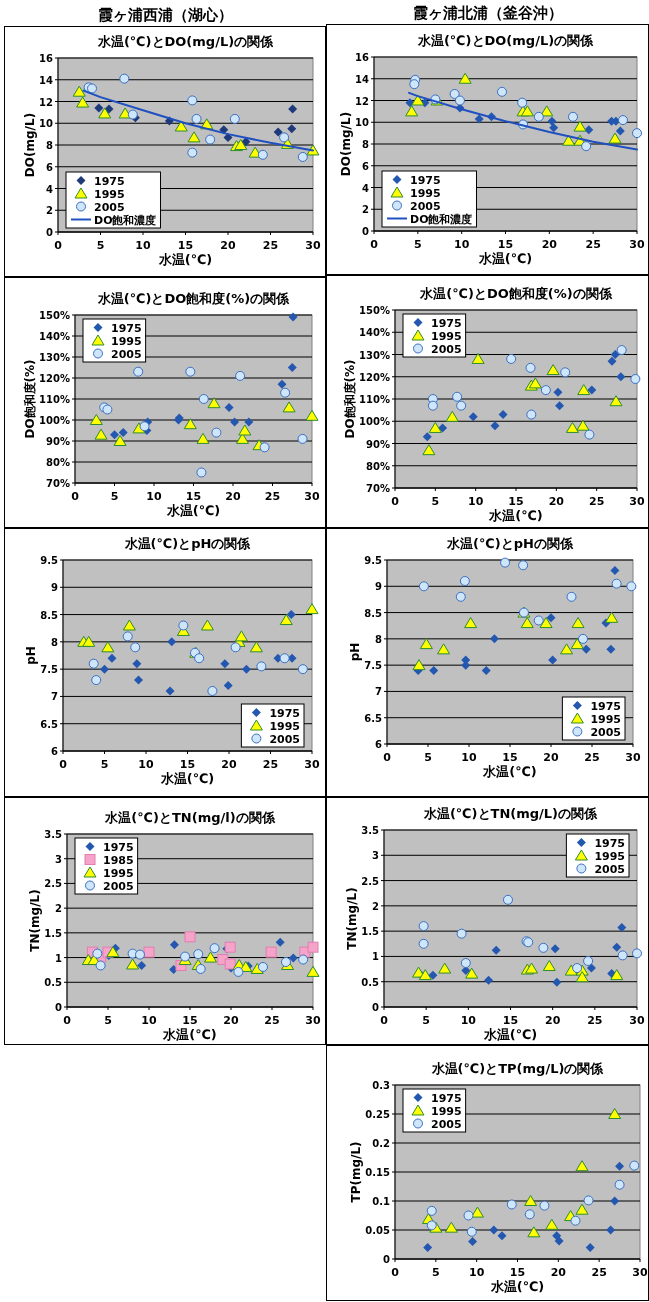  I want to click on y-tick-label: 1, so click(59, 958).